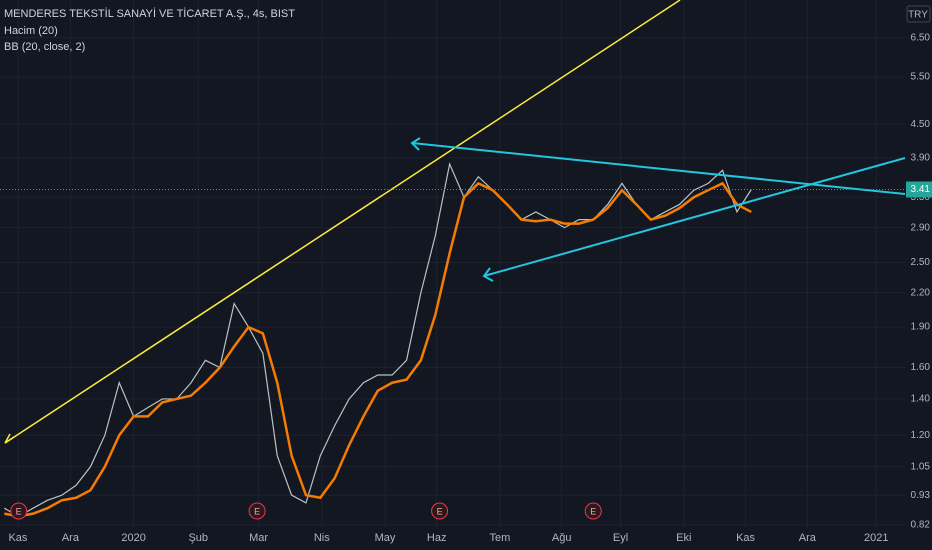 The image size is (932, 550). What do you see at coordinates (921, 124) in the screenshot?
I see `y-tick-label: 4.50` at bounding box center [921, 124].